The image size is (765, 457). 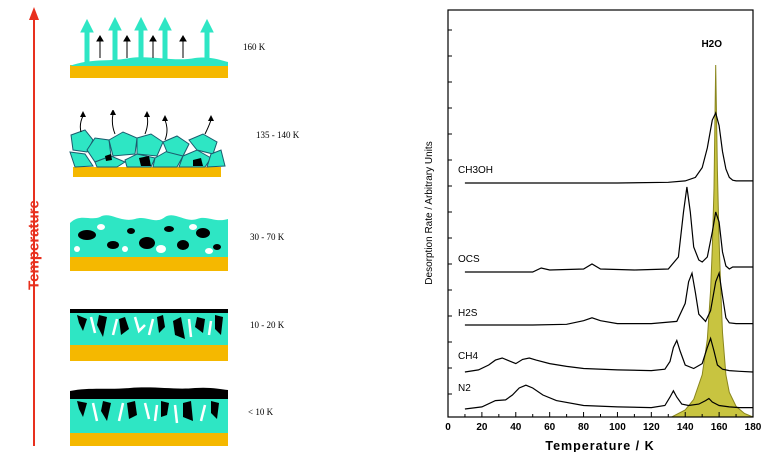 What do you see at coordinates (609, 354) in the screenshot?
I see `series-ch4` at bounding box center [609, 354].